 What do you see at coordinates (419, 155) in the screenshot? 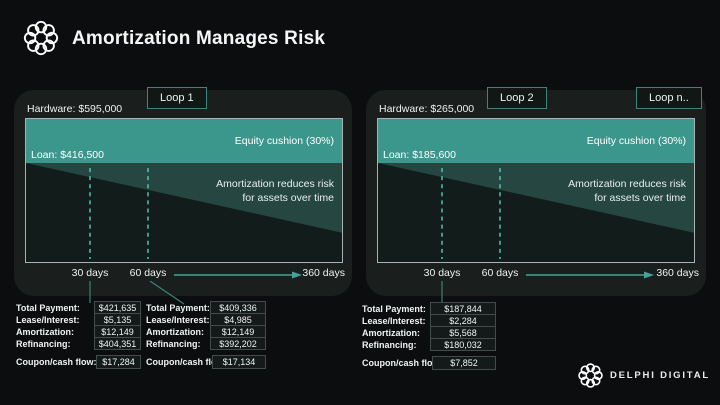
I see `loan-value-label: Loan: $185,600` at bounding box center [419, 155].